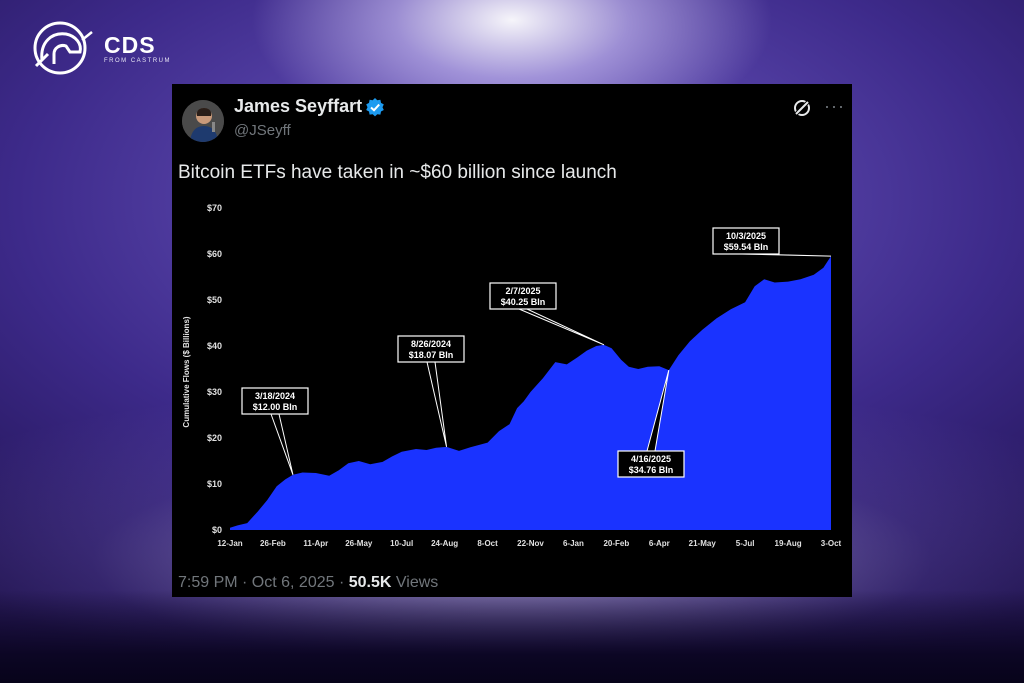  Describe the element at coordinates (703, 543) in the screenshot. I see `x-tick-label: 21-May` at that location.